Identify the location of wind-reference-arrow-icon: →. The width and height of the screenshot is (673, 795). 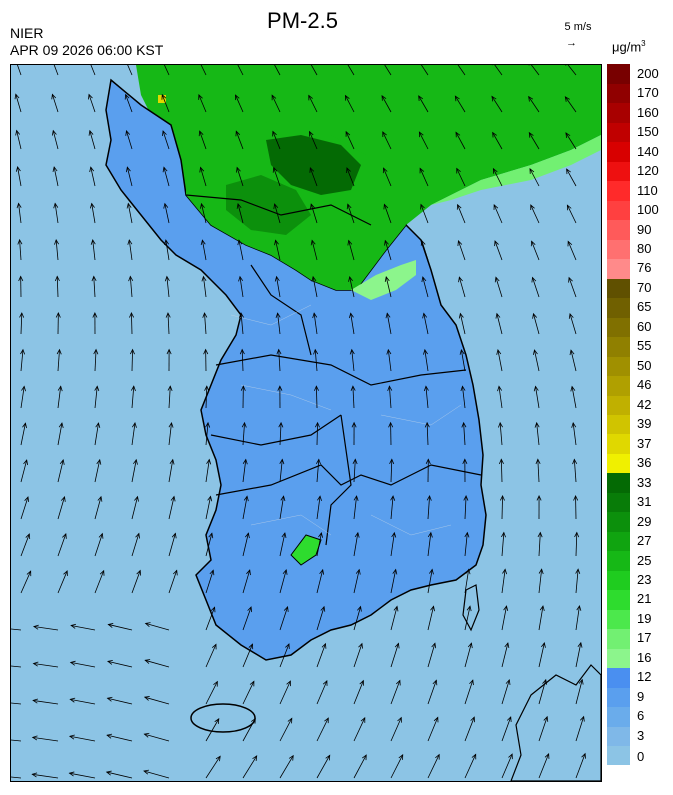
(571, 43).